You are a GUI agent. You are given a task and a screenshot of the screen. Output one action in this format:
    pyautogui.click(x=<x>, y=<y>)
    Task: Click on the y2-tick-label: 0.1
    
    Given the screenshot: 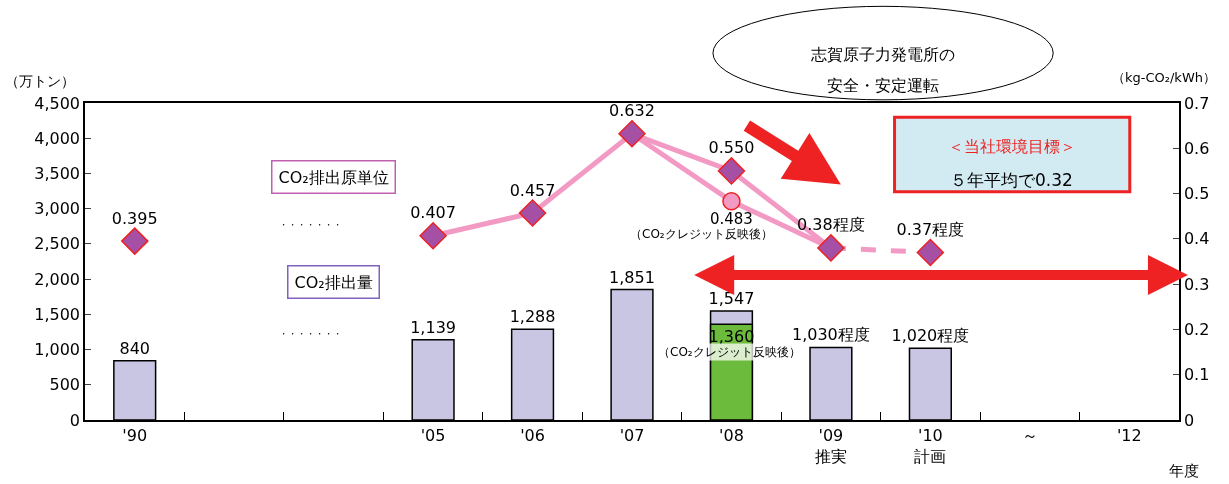 What is the action you would take?
    pyautogui.click(x=1196, y=375)
    